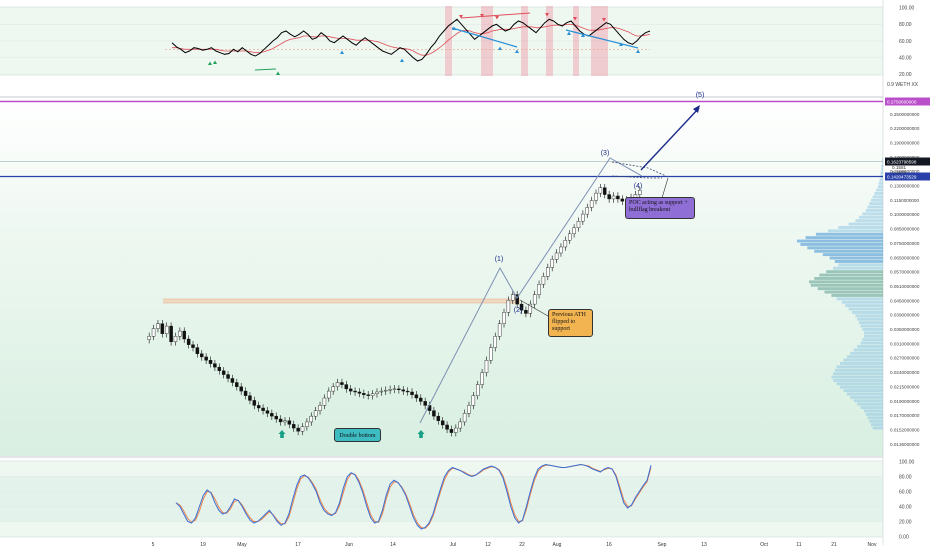  I want to click on x-tick-label: 22, so click(522, 545).